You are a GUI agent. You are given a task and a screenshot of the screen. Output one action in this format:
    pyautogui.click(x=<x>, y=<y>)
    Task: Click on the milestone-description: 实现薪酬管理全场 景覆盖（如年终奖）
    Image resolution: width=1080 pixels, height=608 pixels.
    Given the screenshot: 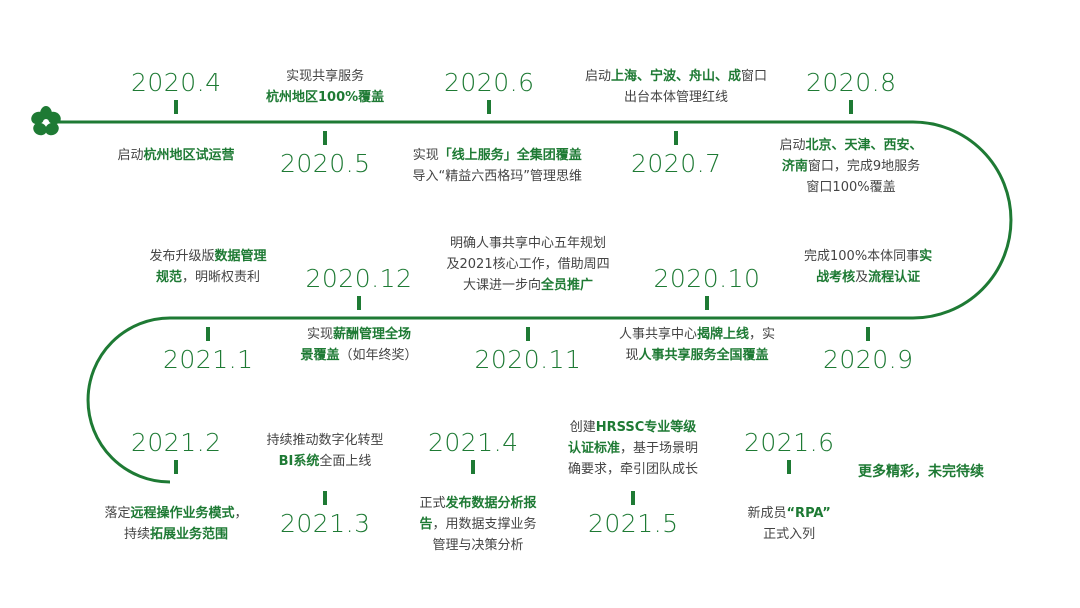 What is the action you would take?
    pyautogui.click(x=359, y=345)
    